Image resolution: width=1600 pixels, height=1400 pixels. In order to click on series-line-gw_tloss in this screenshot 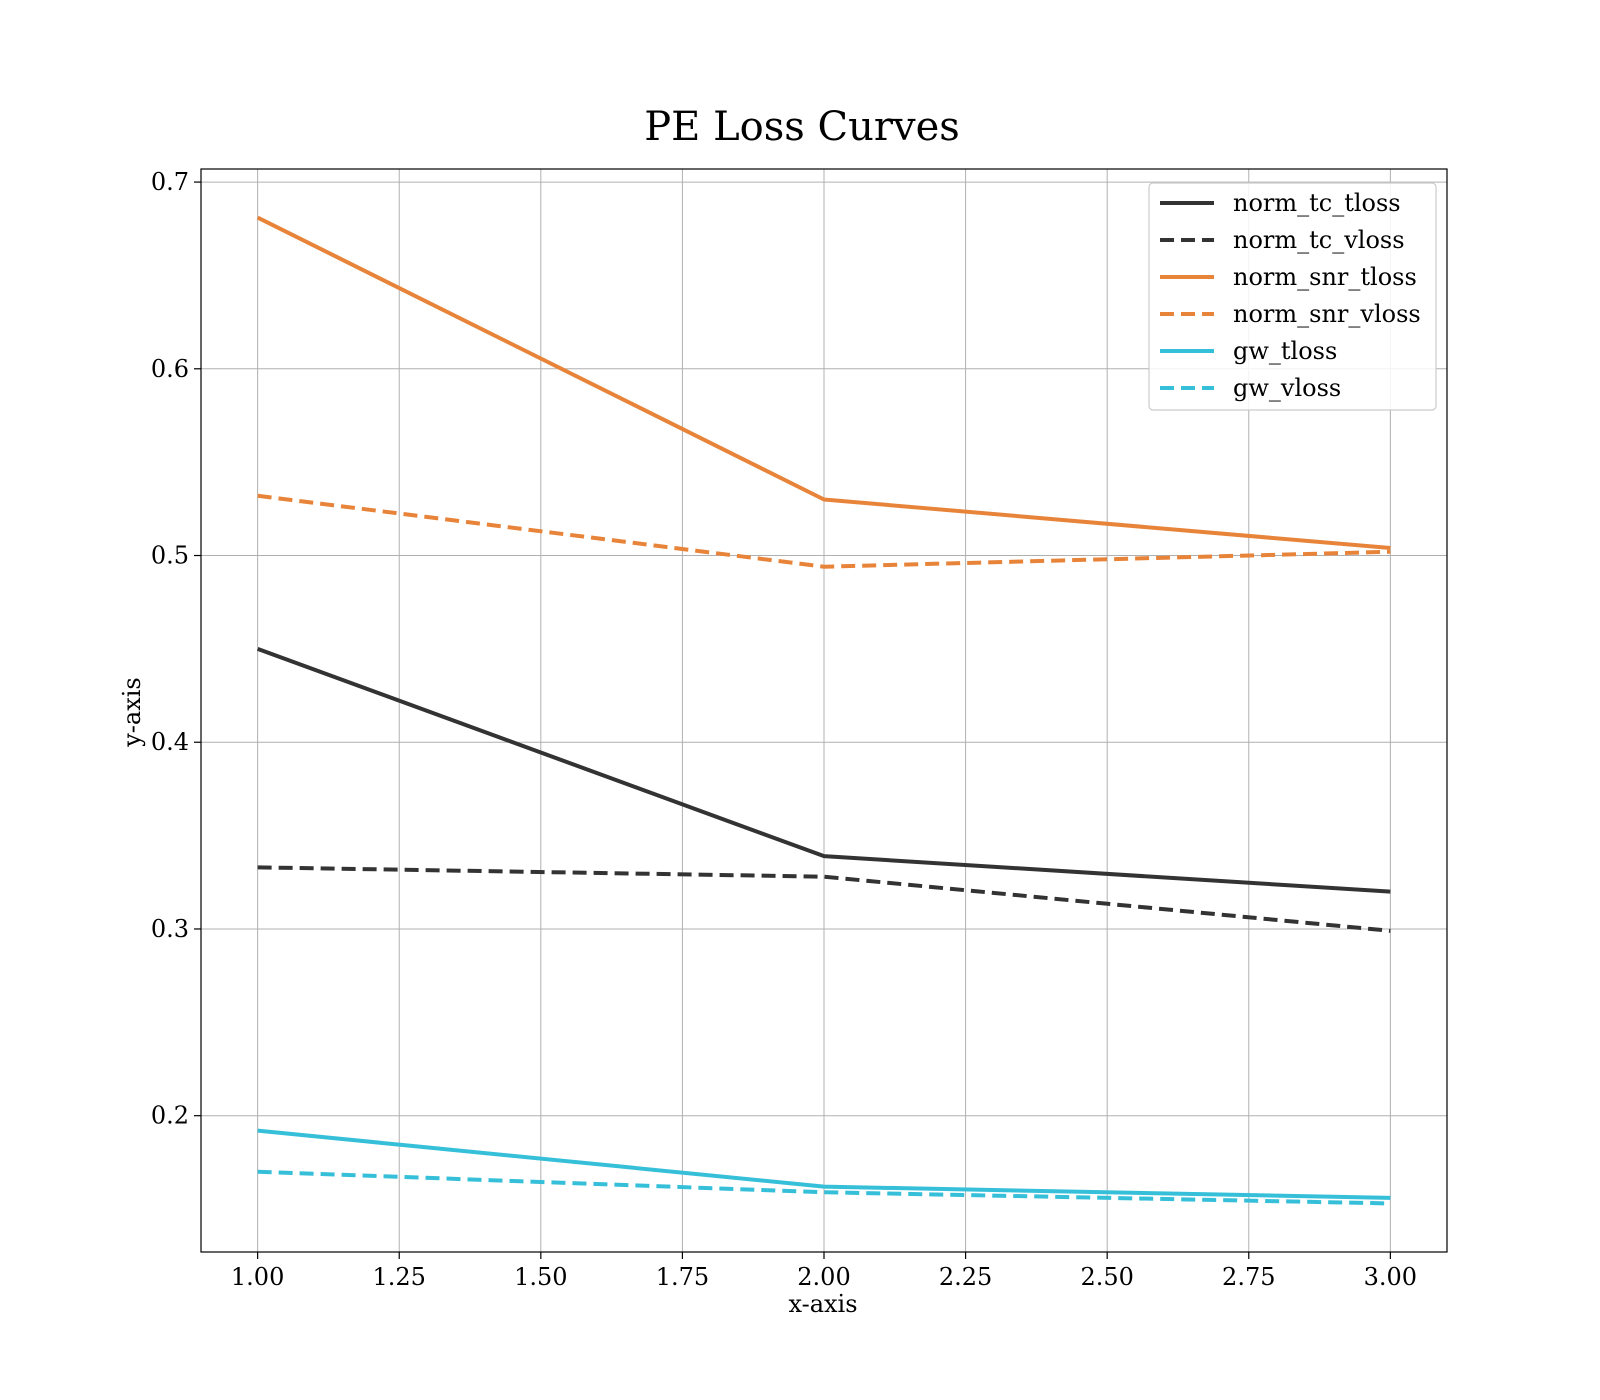, I will do `click(824, 1164)`.